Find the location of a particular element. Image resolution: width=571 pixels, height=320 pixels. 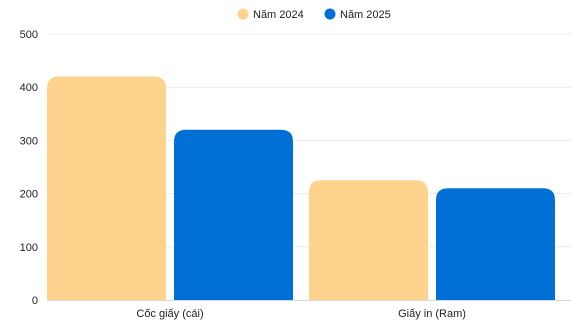

y-axis-ticks: 0 100 200 300 400 500 is located at coordinates (29, 168).